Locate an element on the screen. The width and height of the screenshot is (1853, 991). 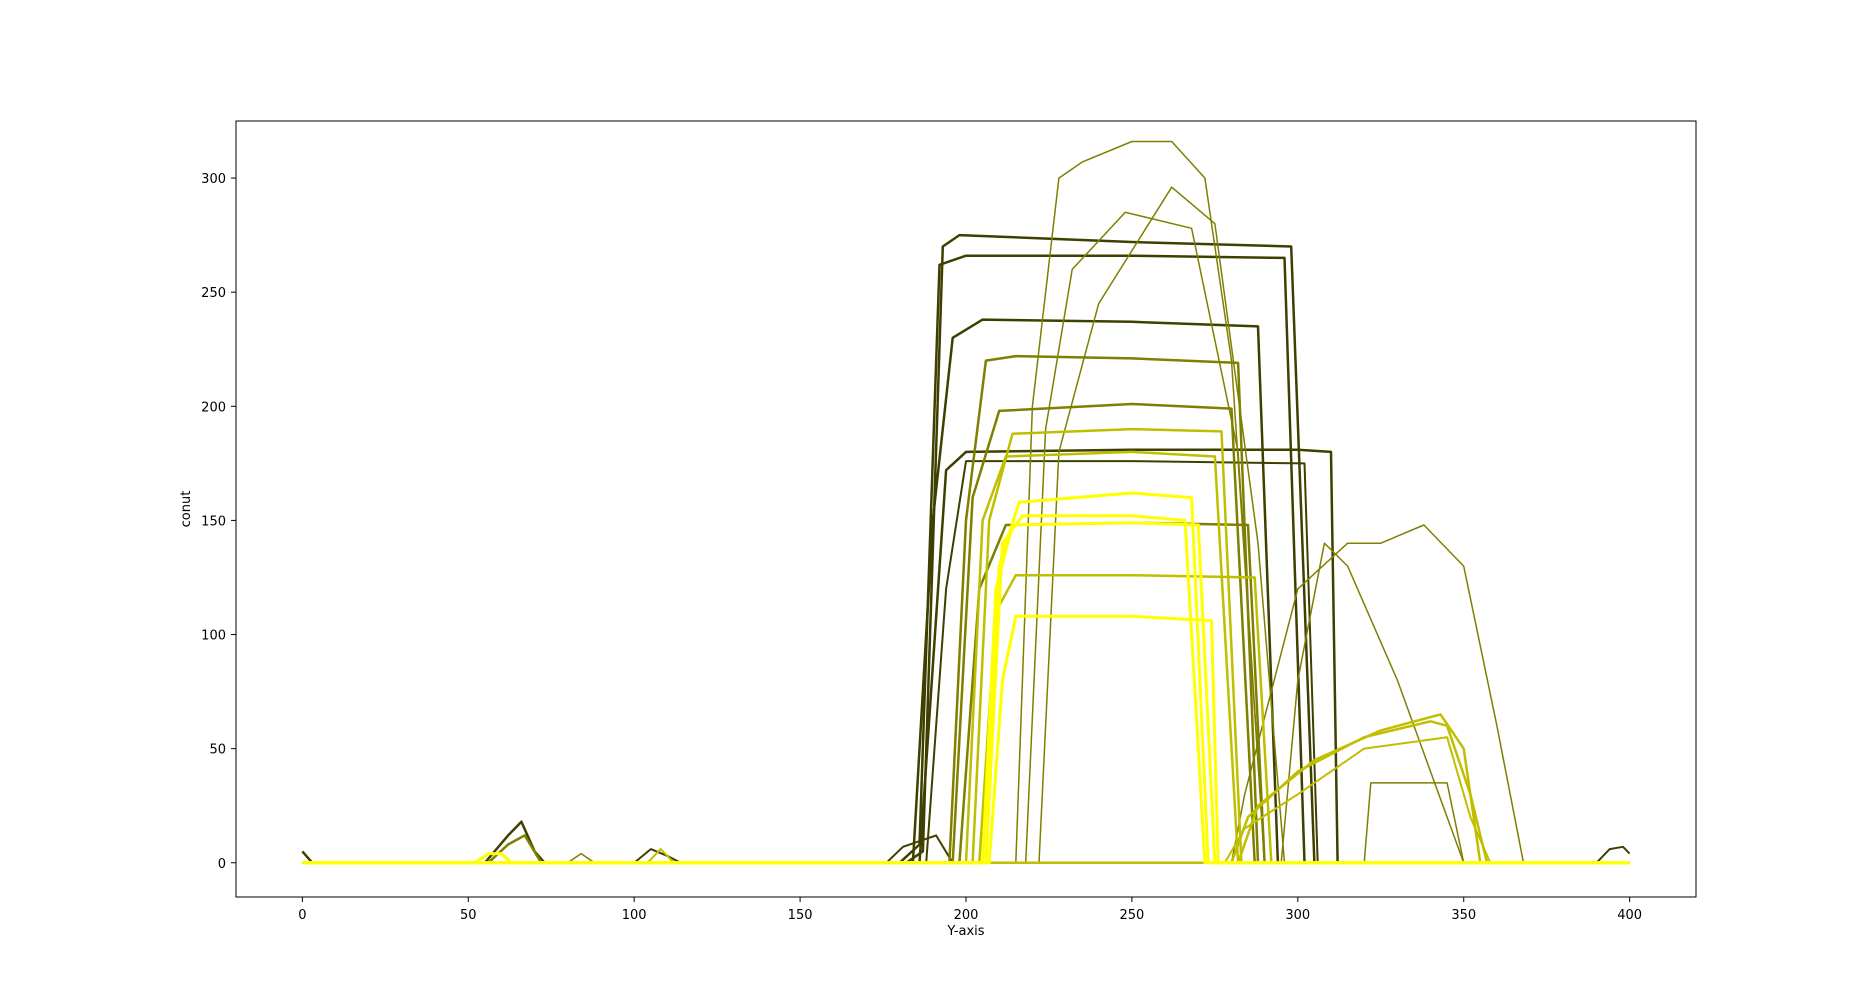
y-axis-label: conut is located at coordinates (186, 509).